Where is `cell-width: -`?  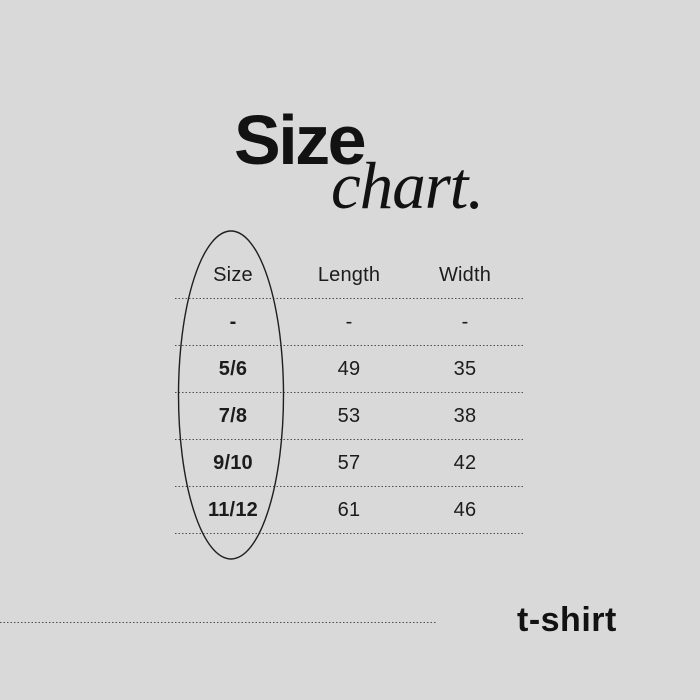 cell-width: - is located at coordinates (465, 321).